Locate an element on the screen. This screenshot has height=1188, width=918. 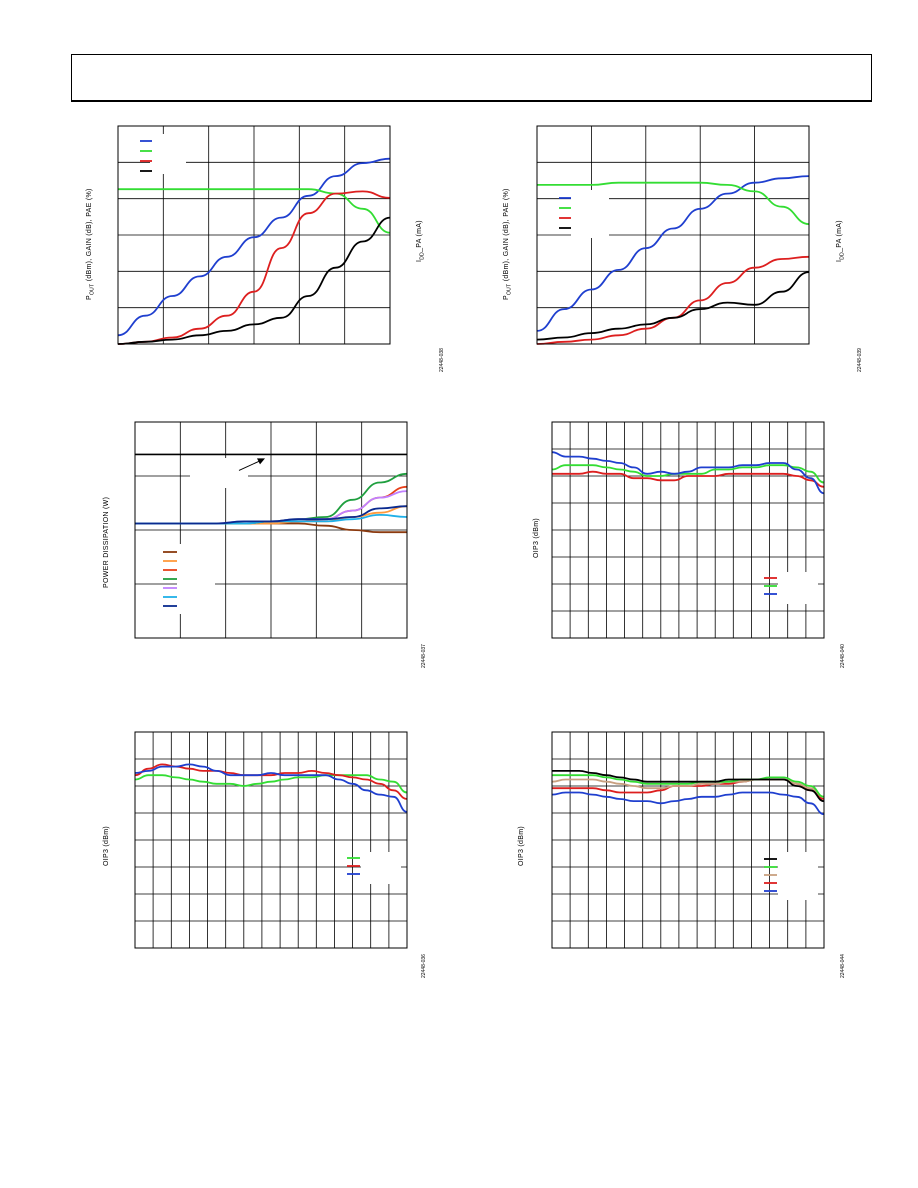
y2label-chart1: IDD_PA (mA) is located at coordinates (840, 241).